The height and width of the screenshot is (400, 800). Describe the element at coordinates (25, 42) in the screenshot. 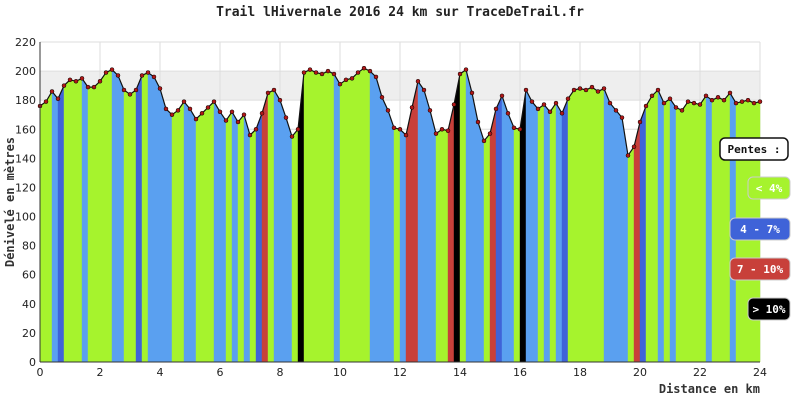

I see `y-tick-label: 220` at that location.